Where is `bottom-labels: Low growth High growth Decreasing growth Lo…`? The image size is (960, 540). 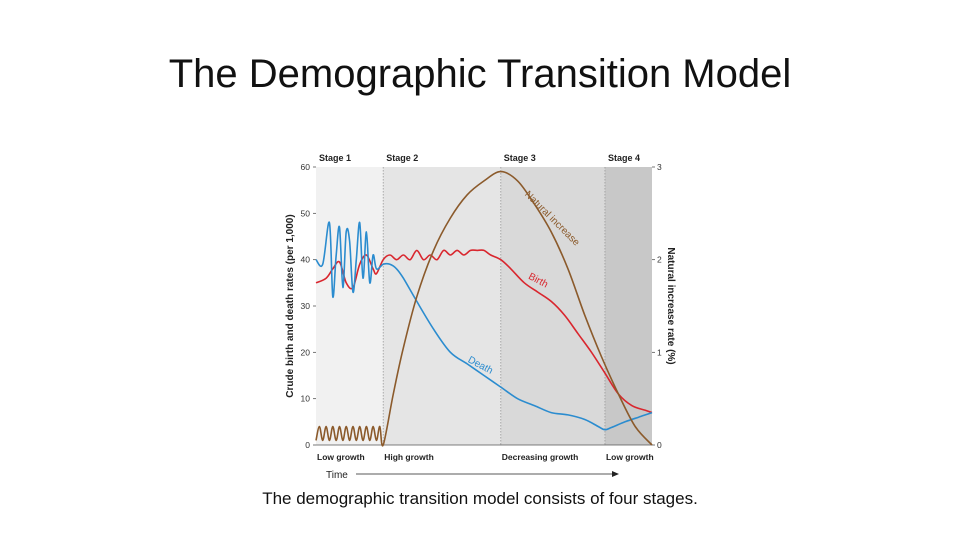
bottom-labels: Low growth High growth Decreasing growth Lo… is located at coordinates (485, 466).